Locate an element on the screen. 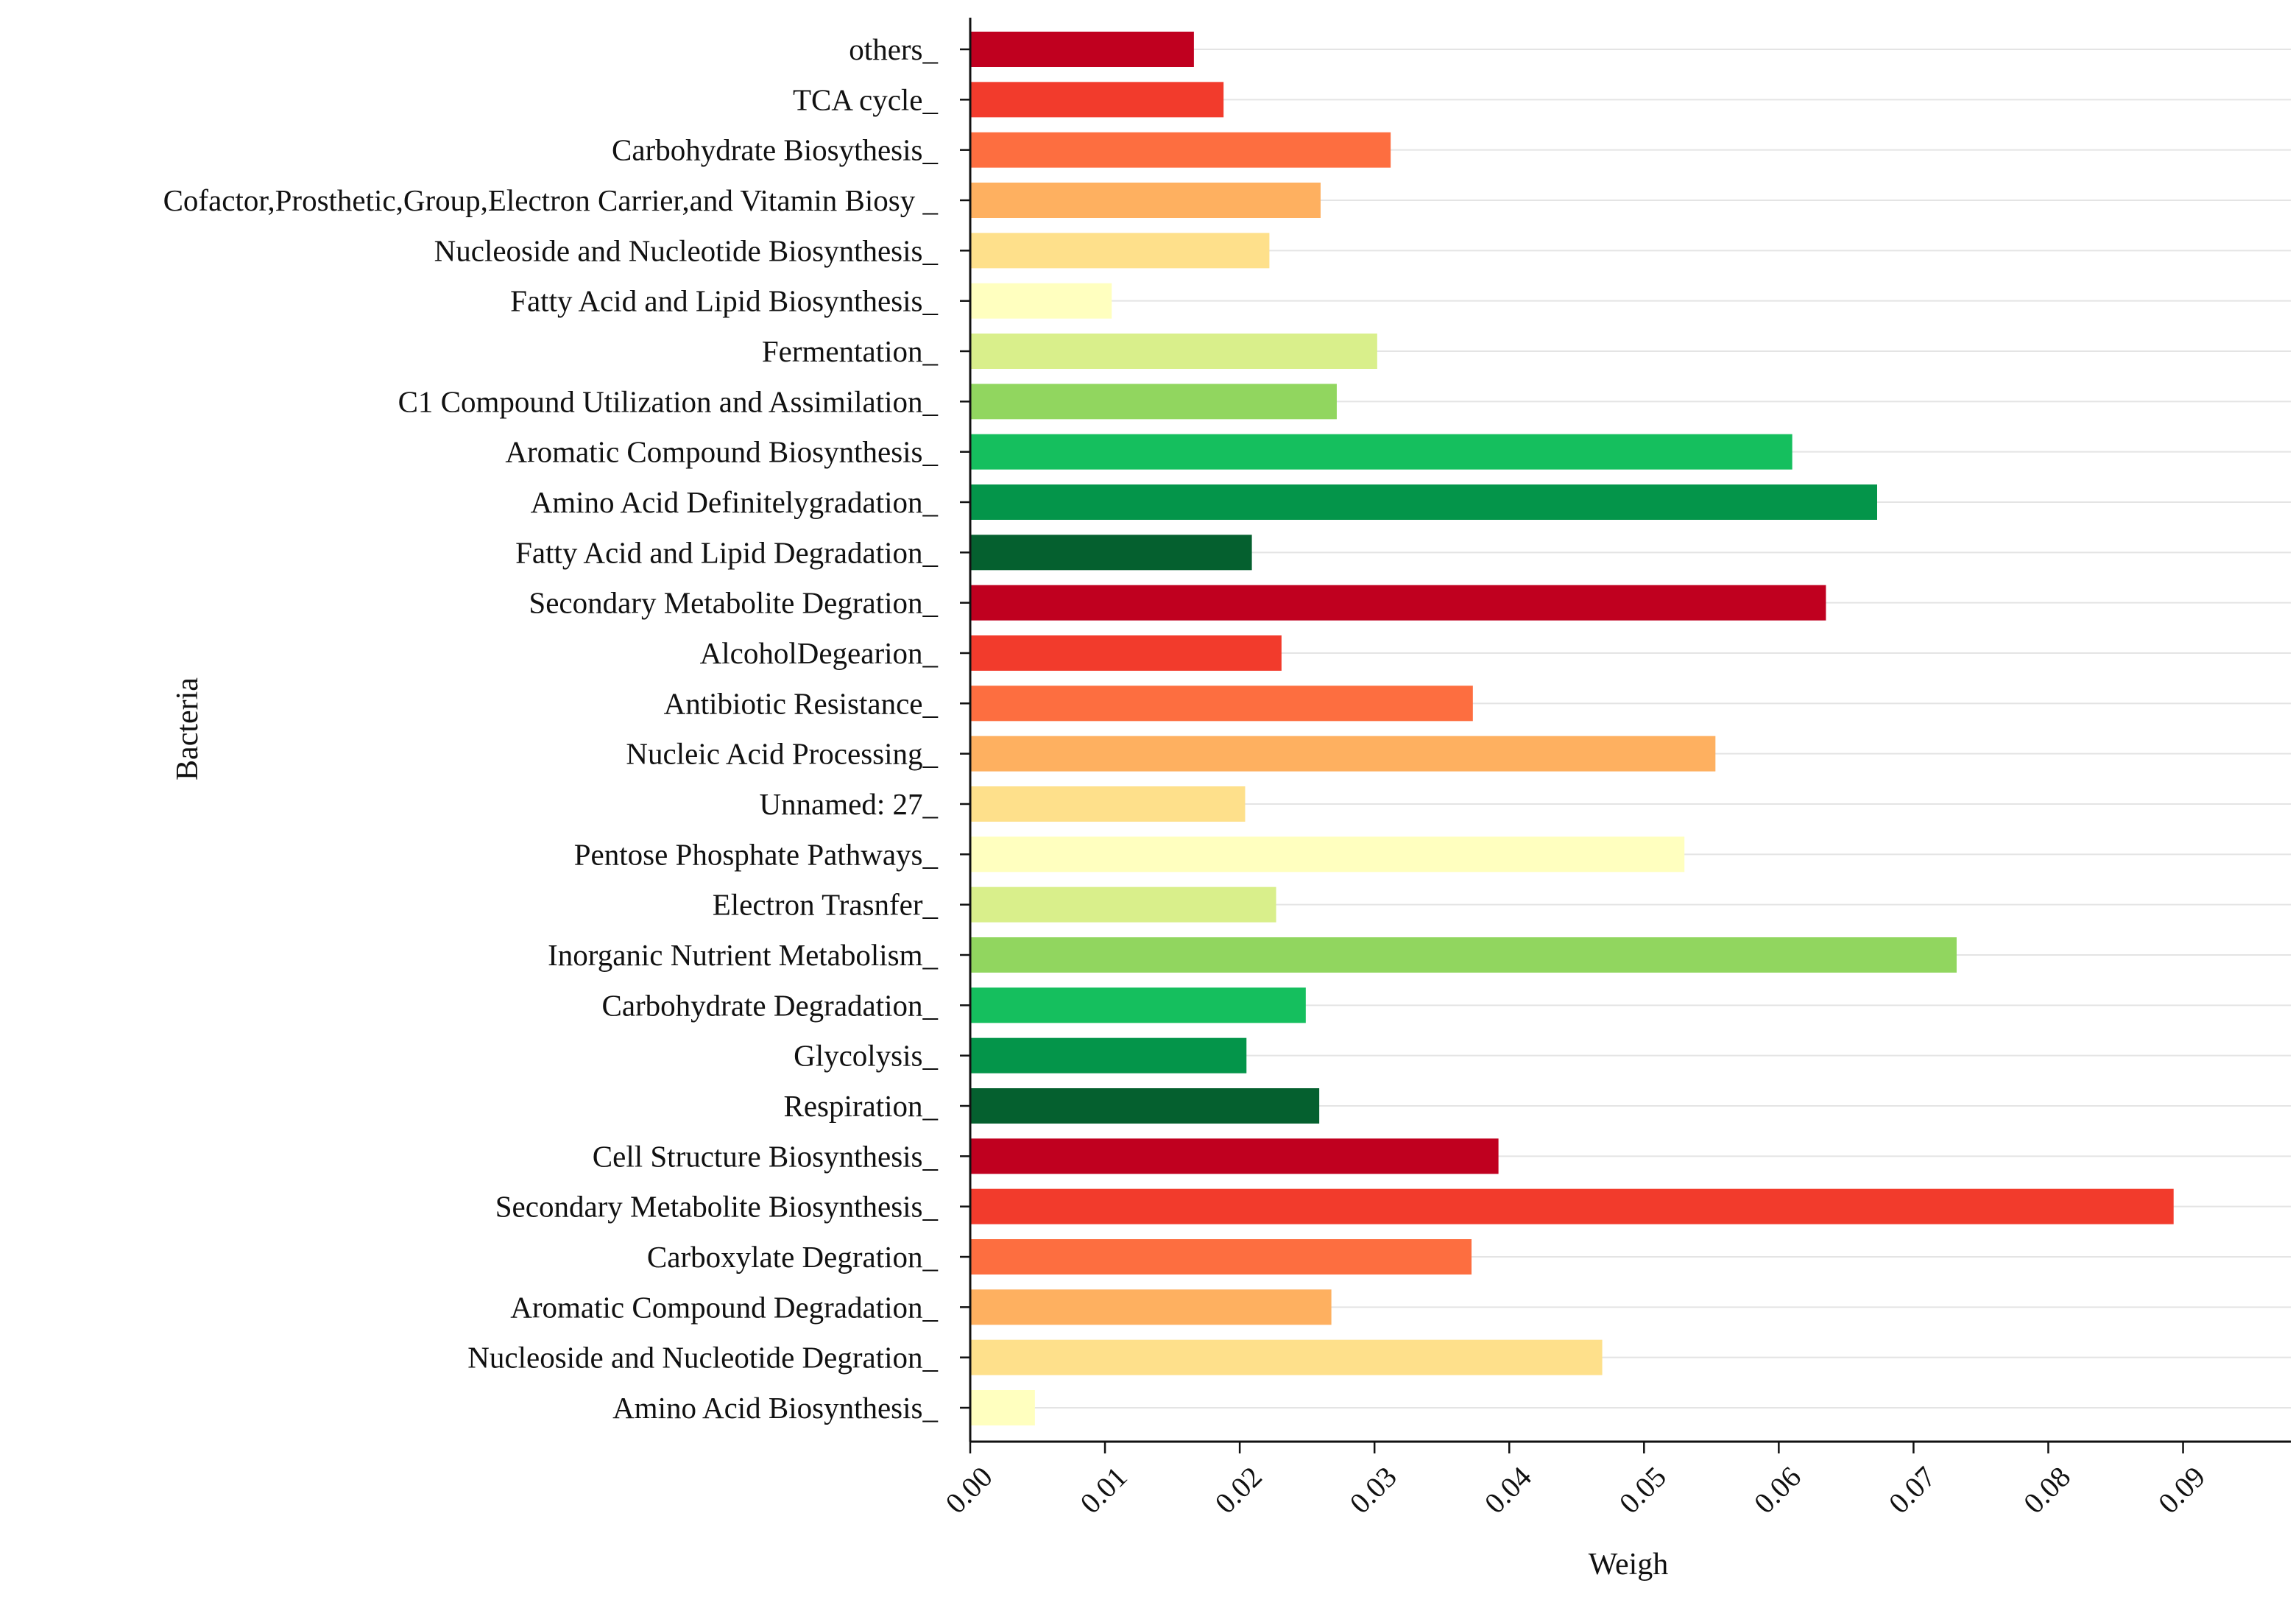 The height and width of the screenshot is (1597, 2296). x-tick-label: 0.06 is located at coordinates (1778, 1490).